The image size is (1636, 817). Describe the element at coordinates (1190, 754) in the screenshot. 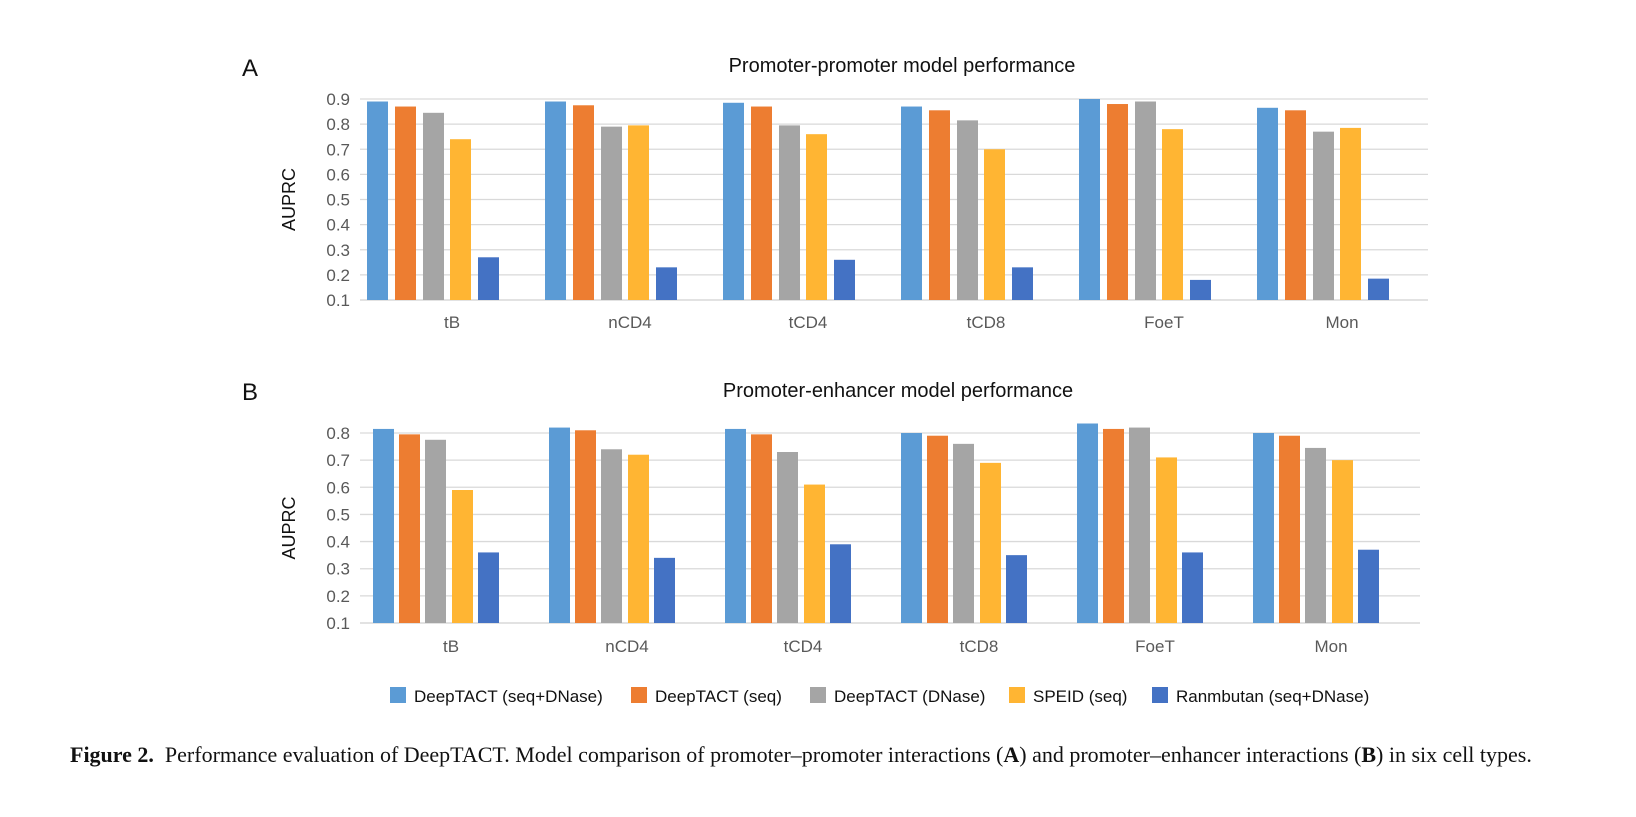

I see `caption-text-2: ) and promoter–enhancer interactions (` at that location.